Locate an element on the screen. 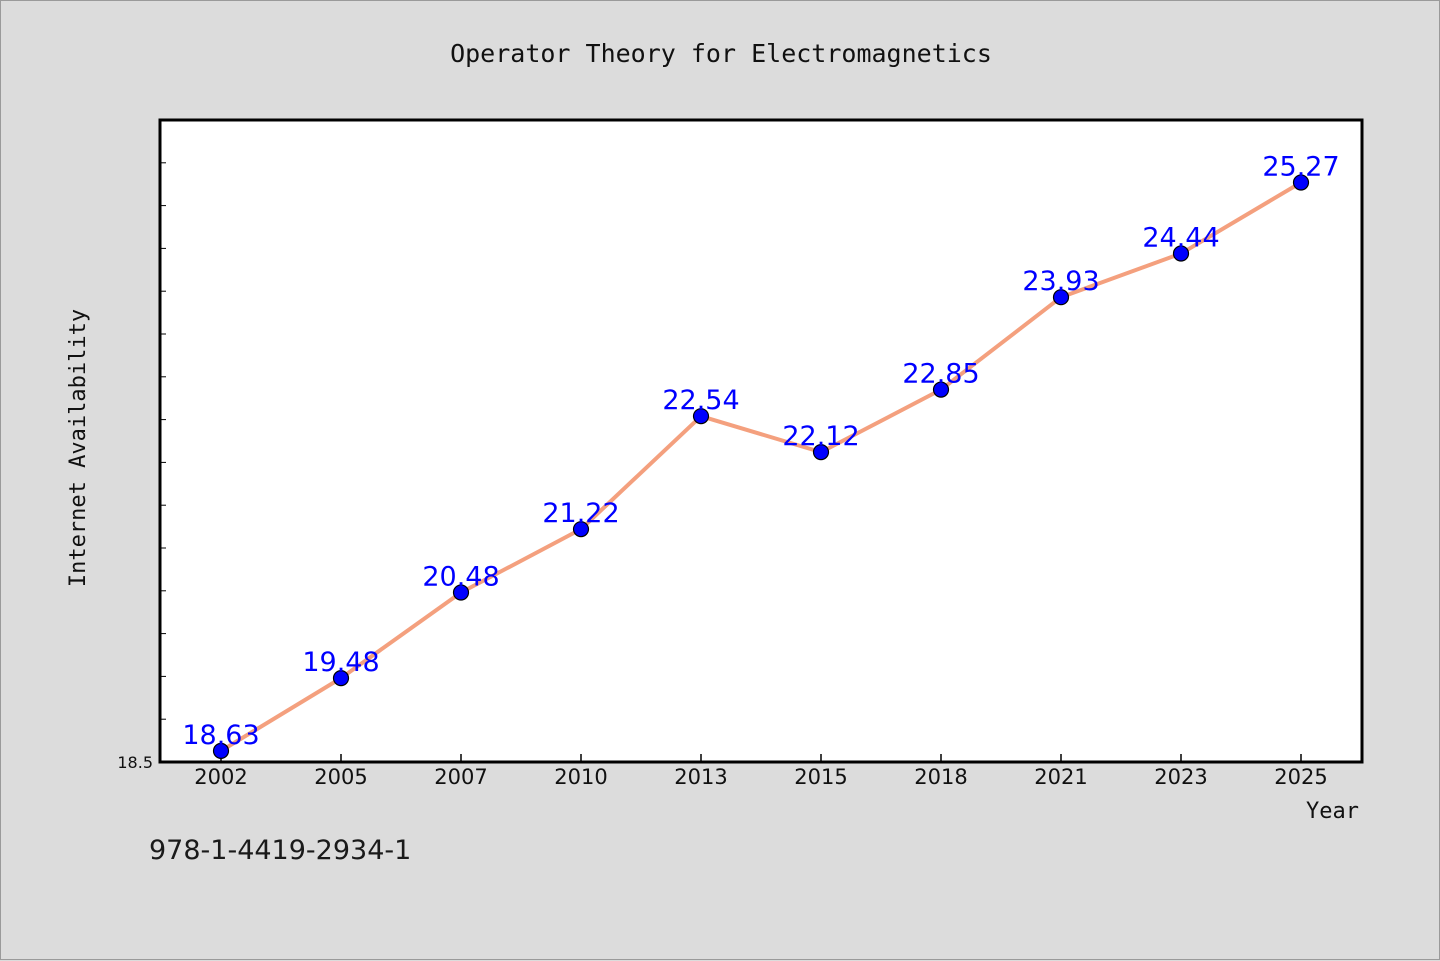 Image resolution: width=1440 pixels, height=961 pixels. x-tick-label: 2005 is located at coordinates (340, 777).